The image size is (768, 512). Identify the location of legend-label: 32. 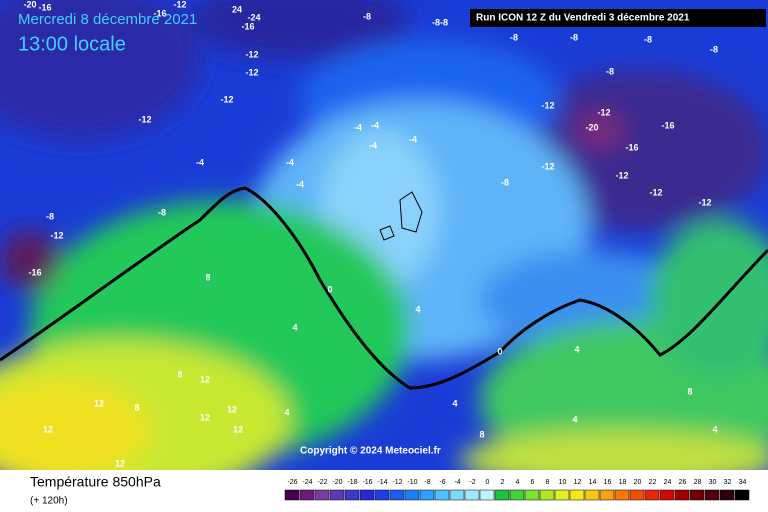
(728, 482).